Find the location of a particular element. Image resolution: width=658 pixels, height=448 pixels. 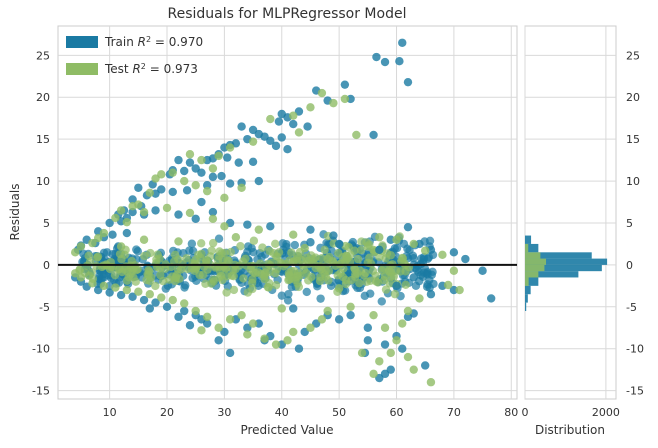

y-tick-label: 20 is located at coordinates (43, 97).